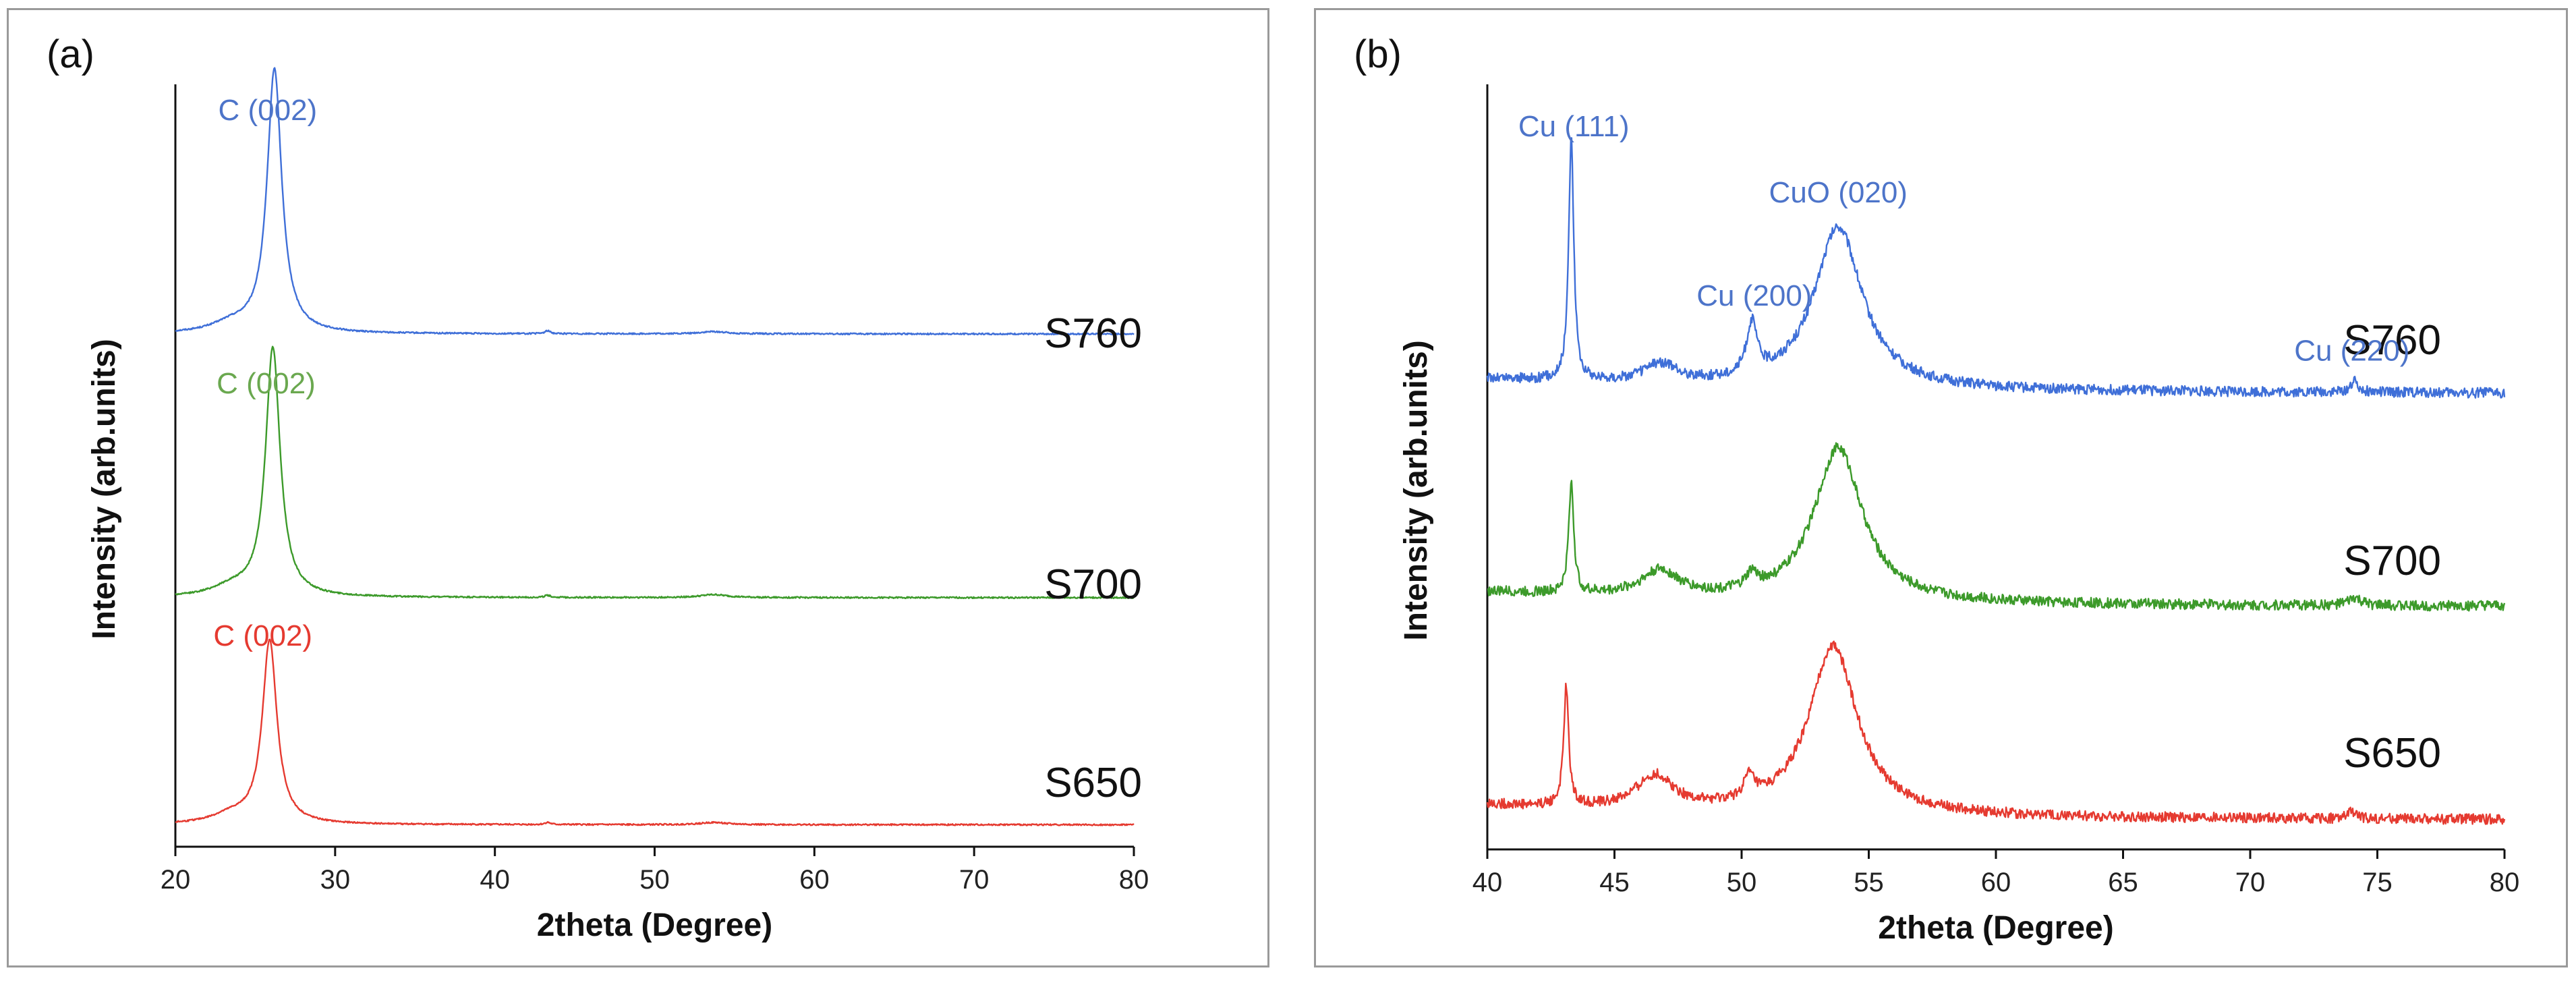 This screenshot has height=983, width=2576. I want to click on peak-annotation: Cu (220), so click(2351, 351).